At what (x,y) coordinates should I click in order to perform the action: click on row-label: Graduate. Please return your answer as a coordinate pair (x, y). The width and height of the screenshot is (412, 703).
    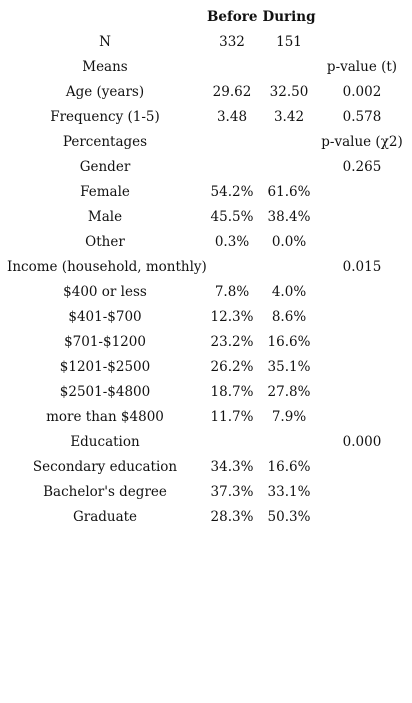
    Looking at the image, I should click on (105, 517).